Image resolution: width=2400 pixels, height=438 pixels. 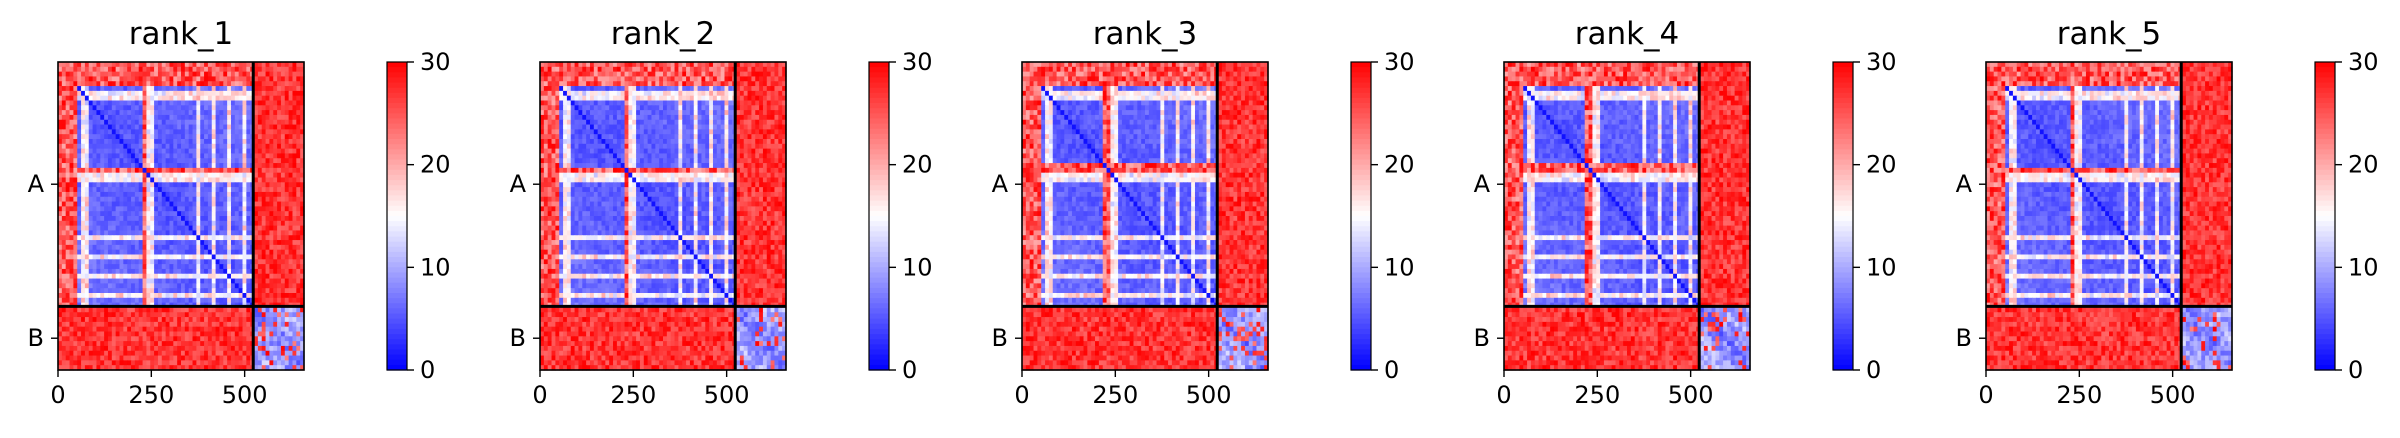 What do you see at coordinates (57, 395) in the screenshot?
I see `x-tick-label: 0` at bounding box center [57, 395].